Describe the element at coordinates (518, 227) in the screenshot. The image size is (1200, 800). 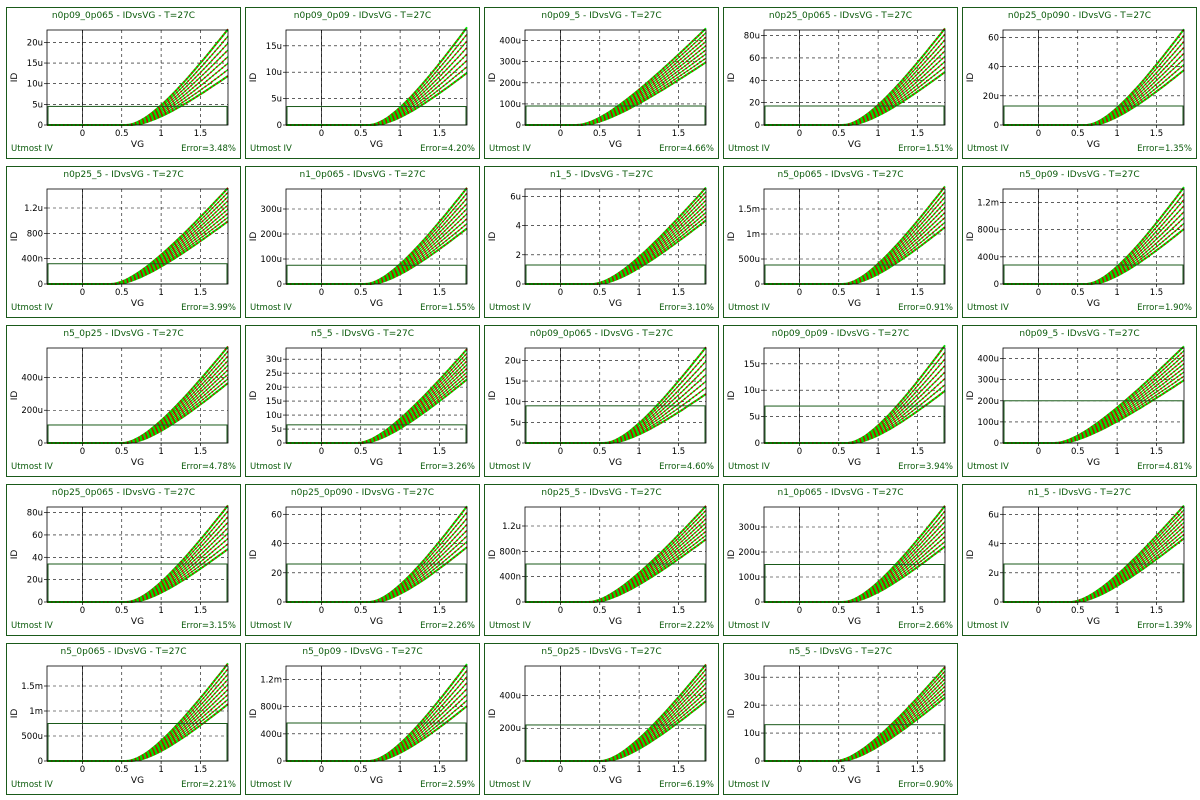
I see `y-tick-label: 4` at that location.